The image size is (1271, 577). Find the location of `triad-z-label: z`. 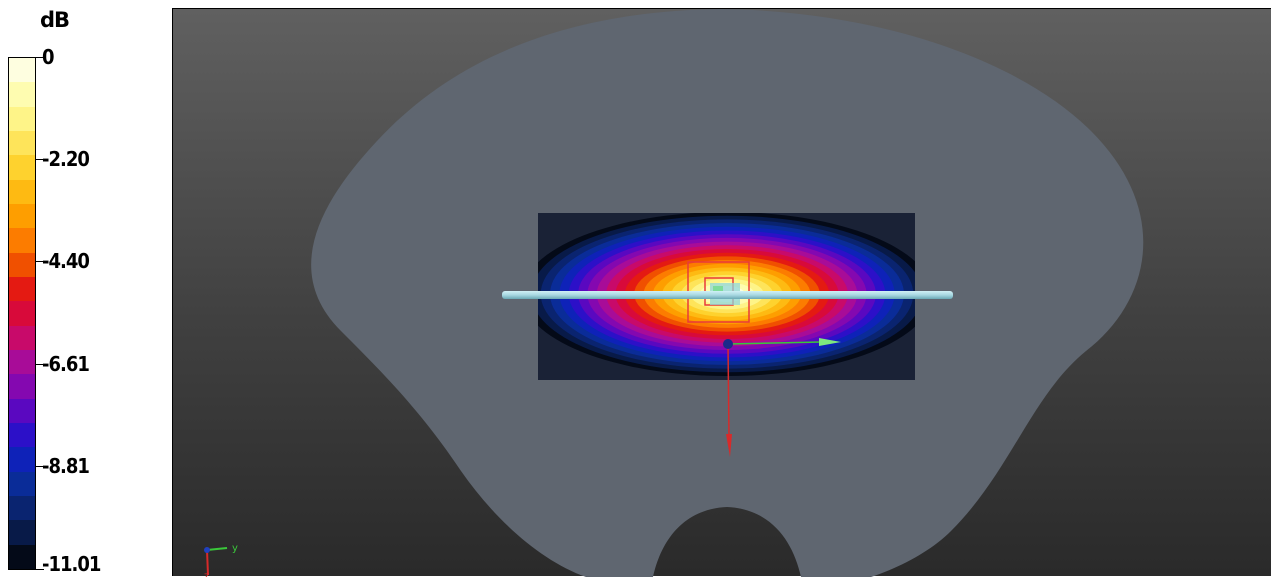

triad-z-label: z is located at coordinates (206, 574).